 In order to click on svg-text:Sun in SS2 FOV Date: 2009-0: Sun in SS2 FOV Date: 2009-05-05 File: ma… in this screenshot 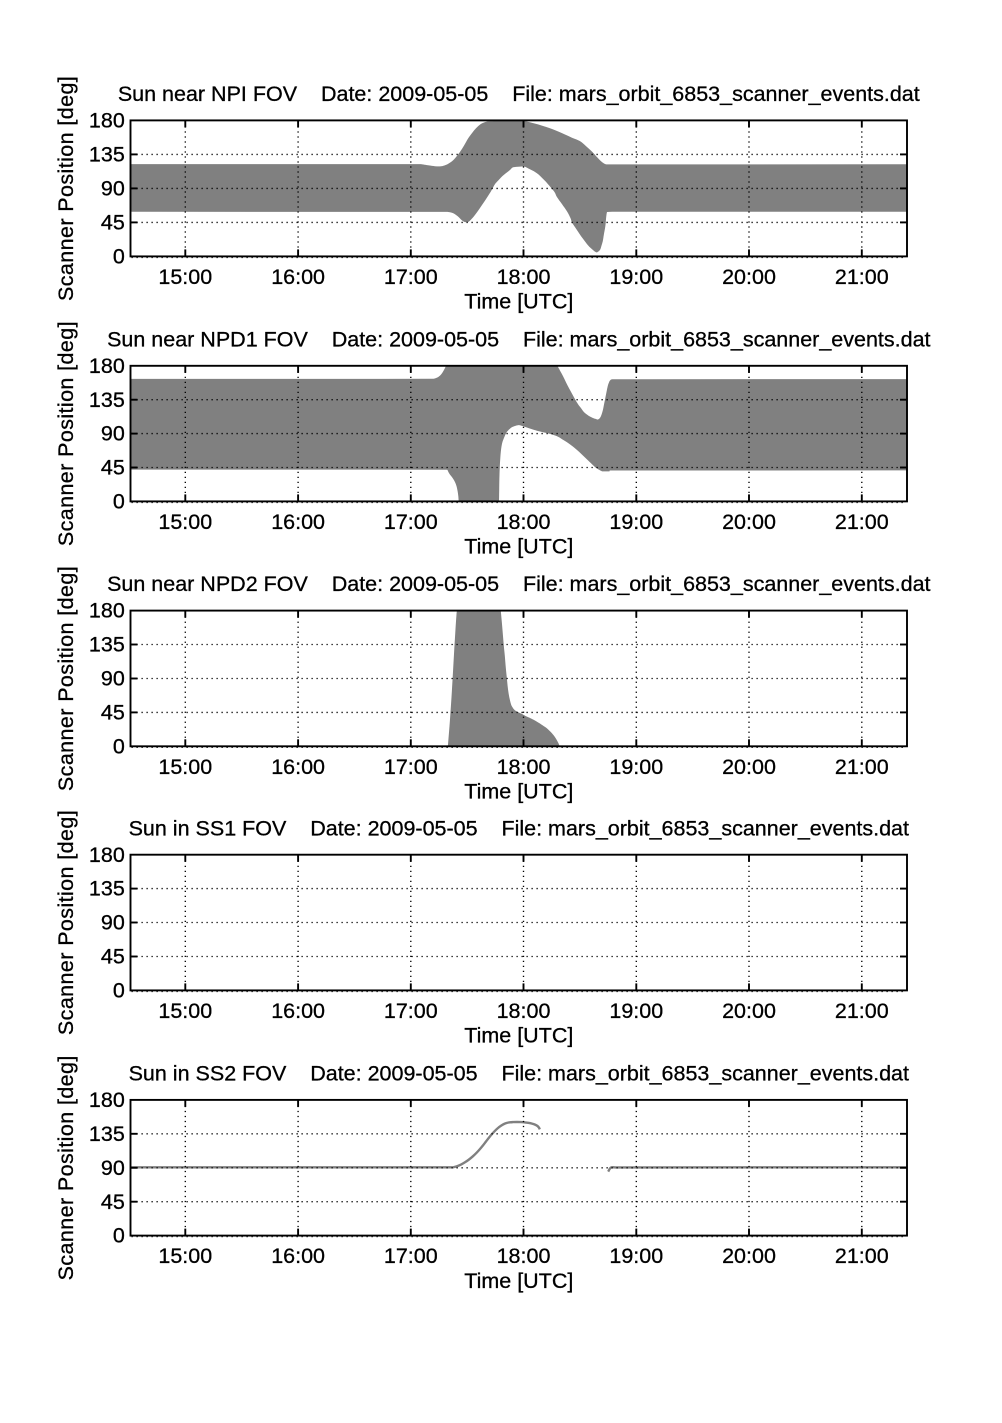, I will do `click(519, 1074)`.